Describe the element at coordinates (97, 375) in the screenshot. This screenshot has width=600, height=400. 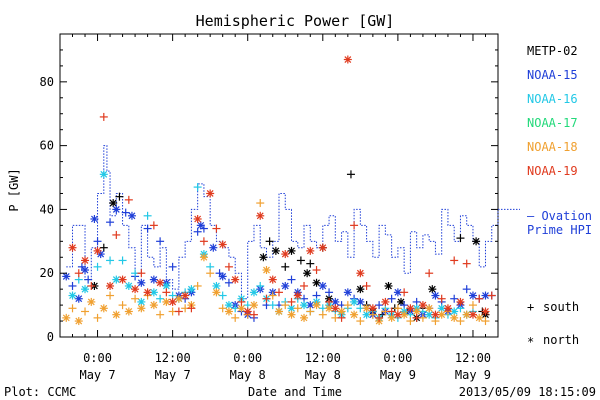
I see `x-tick-date-label: May 7` at that location.